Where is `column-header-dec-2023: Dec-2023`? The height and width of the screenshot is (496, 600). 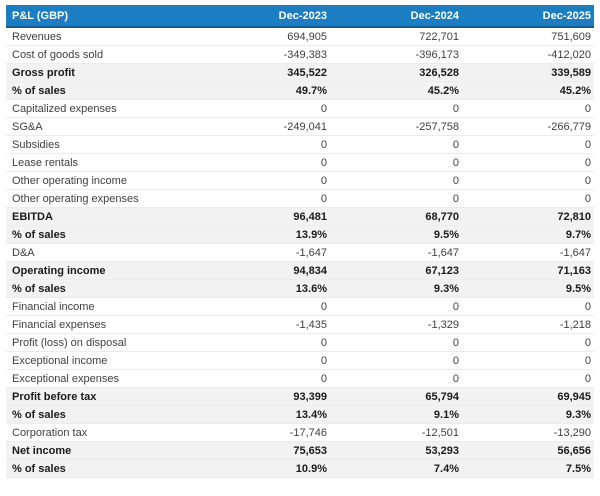
column-header-dec-2023: Dec-2023 is located at coordinates (264, 16).